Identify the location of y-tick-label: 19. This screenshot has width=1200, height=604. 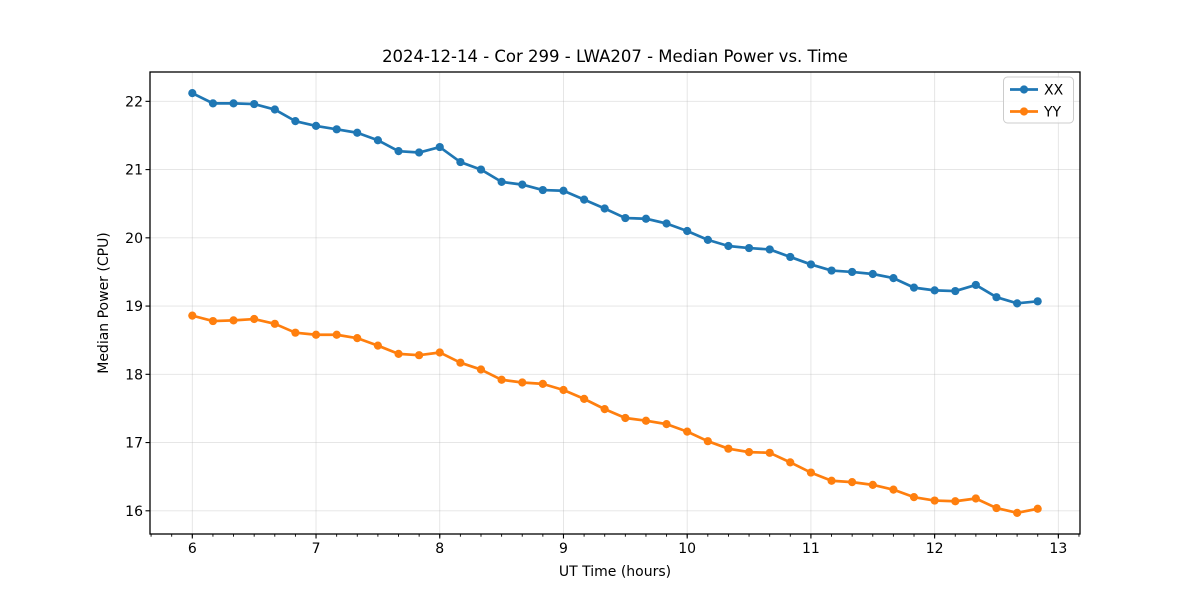
(134, 307).